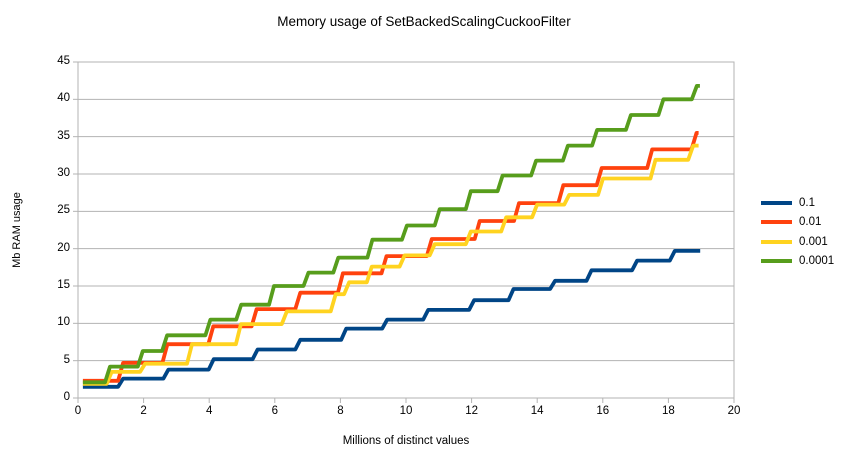  I want to click on x-tick-label: 10, so click(406, 411).